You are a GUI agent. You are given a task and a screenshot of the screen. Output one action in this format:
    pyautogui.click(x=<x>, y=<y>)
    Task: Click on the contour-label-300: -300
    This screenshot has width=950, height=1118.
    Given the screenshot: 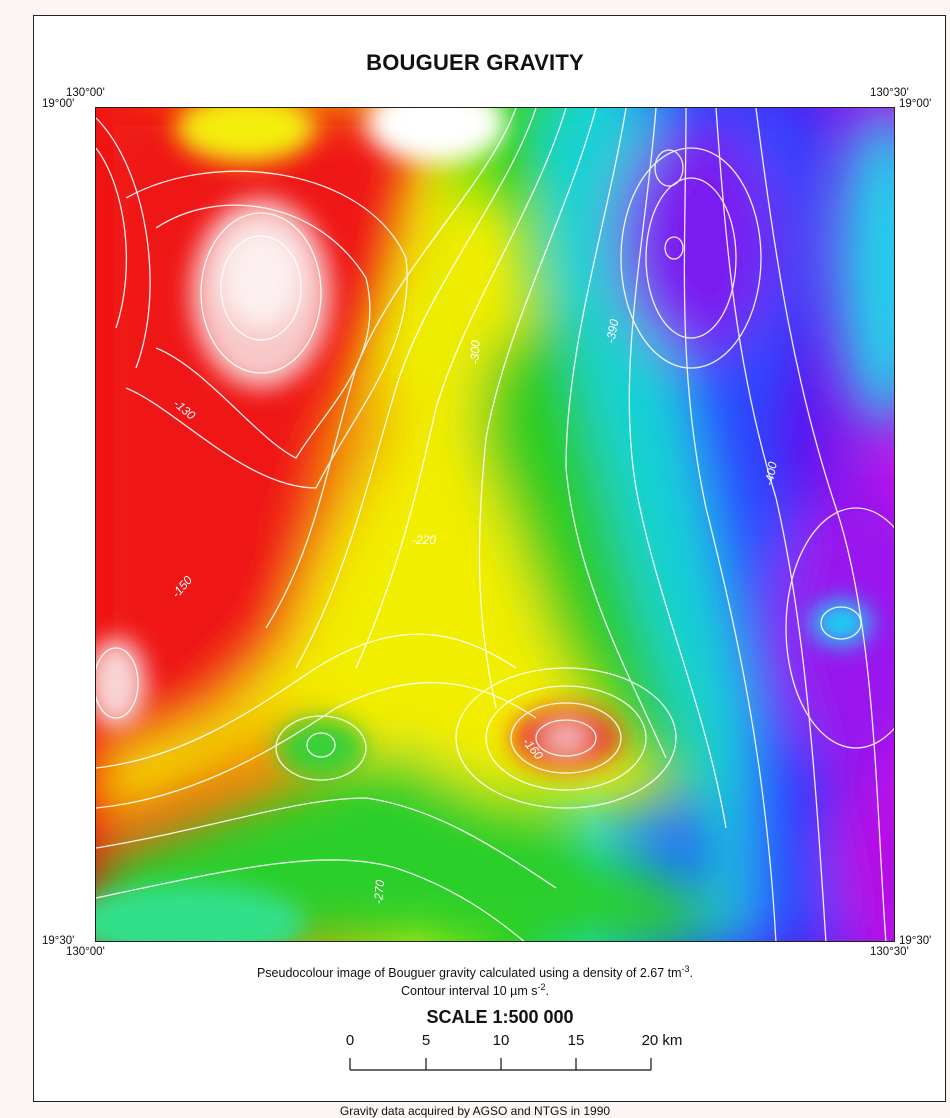 What is the action you would take?
    pyautogui.click(x=475, y=352)
    